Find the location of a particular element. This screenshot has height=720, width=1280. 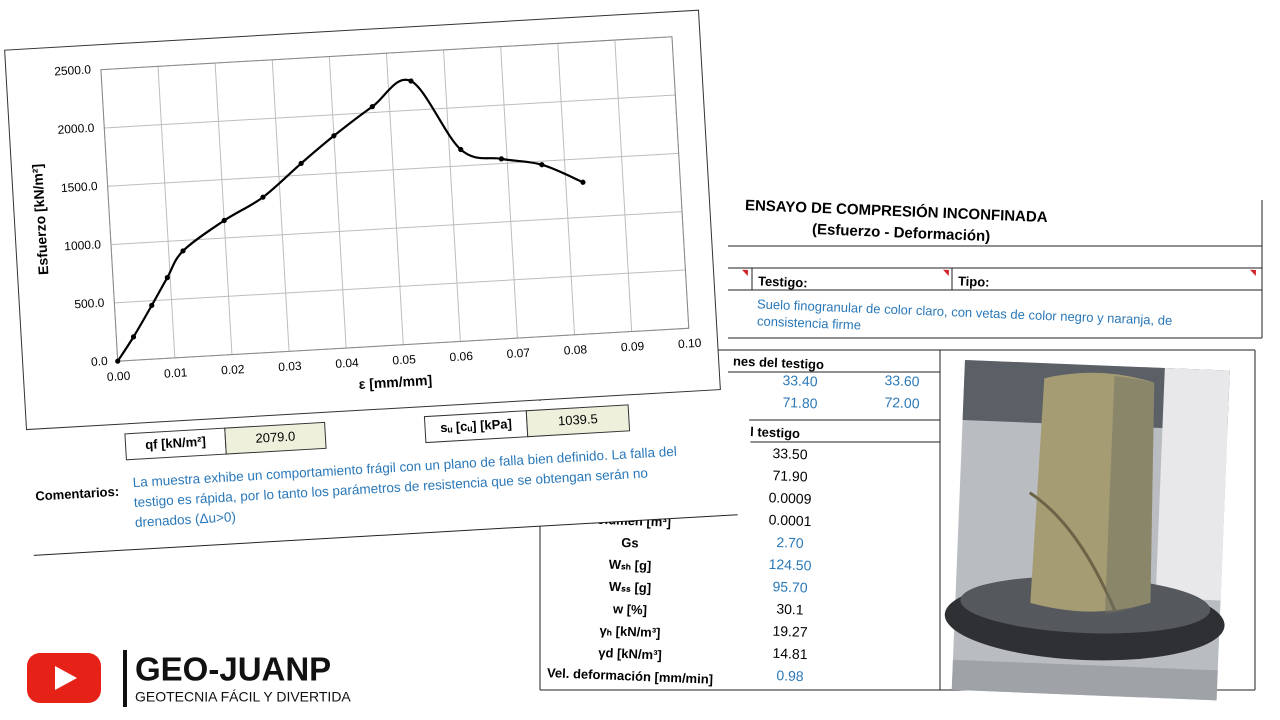

property-label: Wₛₛ [g] is located at coordinates (630, 587).